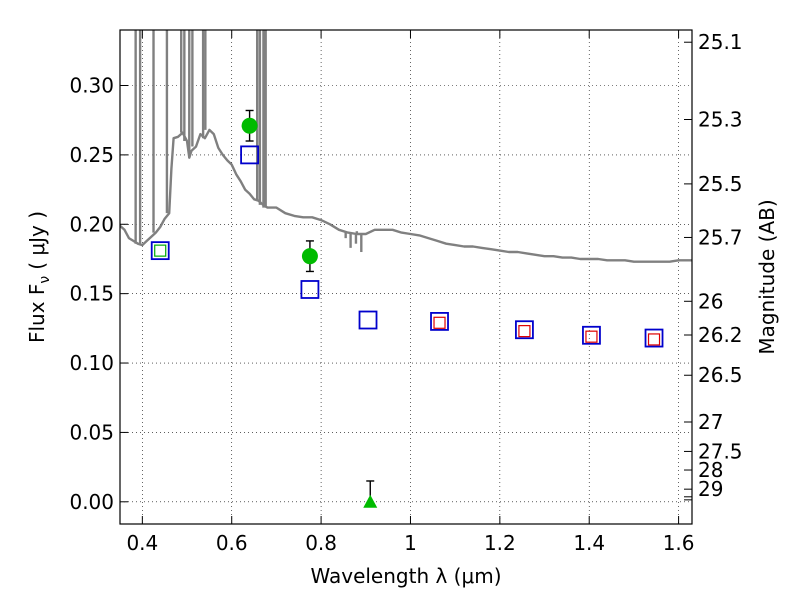  Describe the element at coordinates (405, 576) in the screenshot. I see `x-axis-label: Wavelength λ (μm)` at that location.